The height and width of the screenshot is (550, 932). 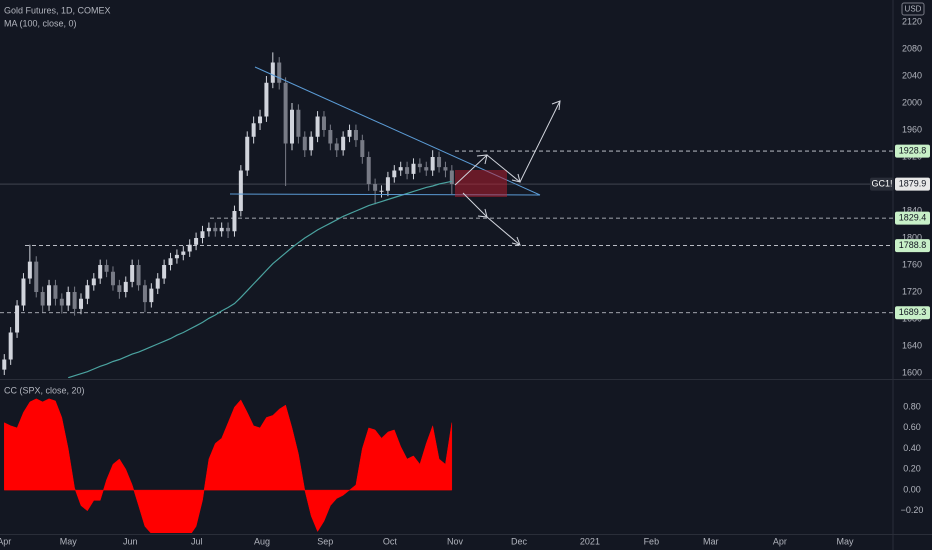 I want to click on last-price-box, so click(x=912, y=184).